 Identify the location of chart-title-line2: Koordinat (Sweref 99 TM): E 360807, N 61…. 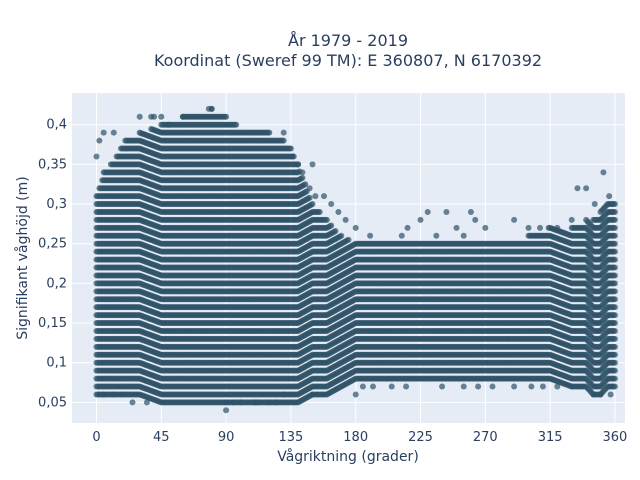
(348, 60).